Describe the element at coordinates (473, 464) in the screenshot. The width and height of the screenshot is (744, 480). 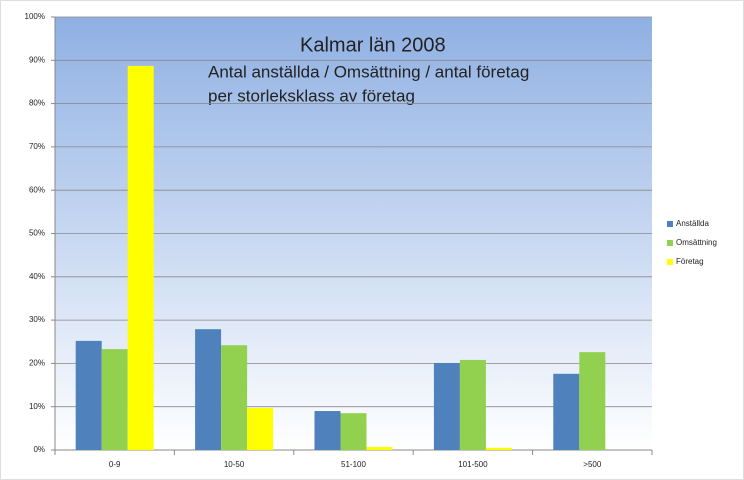
I see `x-tick-label: 101-500` at that location.